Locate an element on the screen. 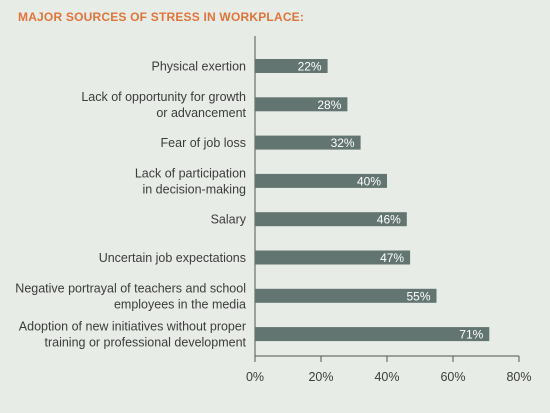 The height and width of the screenshot is (413, 550). x-tick-label: 0% is located at coordinates (255, 377).